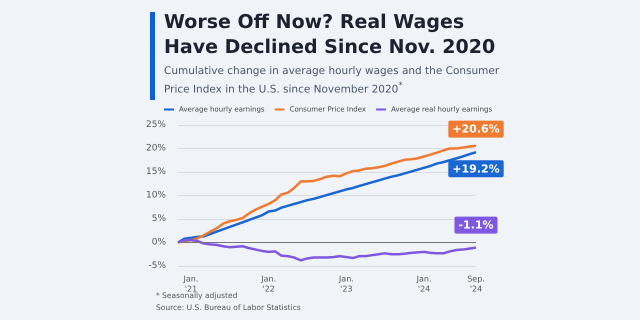 The image size is (640, 320). What do you see at coordinates (330, 35) in the screenshot?
I see `chart-title: Worse Off Now? Real Wages Have Declined Since Nov. 2020` at bounding box center [330, 35].